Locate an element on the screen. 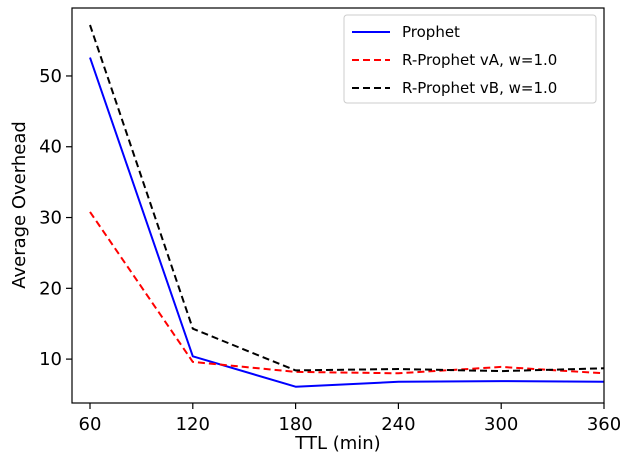 The height and width of the screenshot is (458, 623). y-axis-title: Average Overhead is located at coordinates (19, 205).